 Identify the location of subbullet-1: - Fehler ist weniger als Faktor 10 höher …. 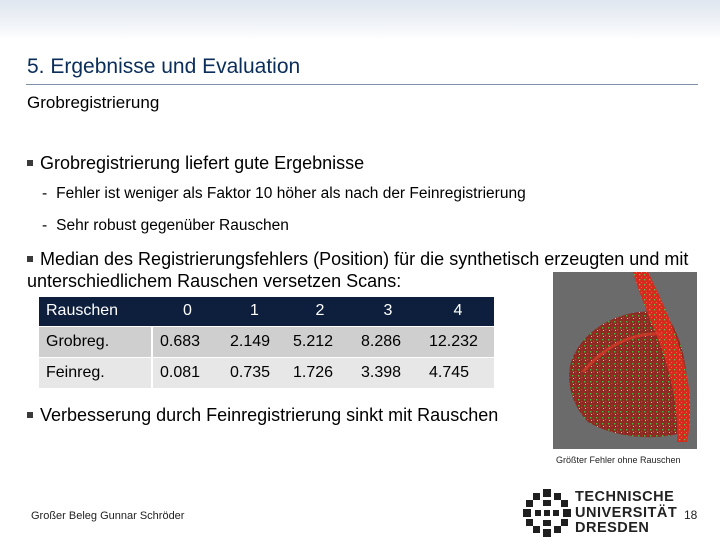
(284, 194).